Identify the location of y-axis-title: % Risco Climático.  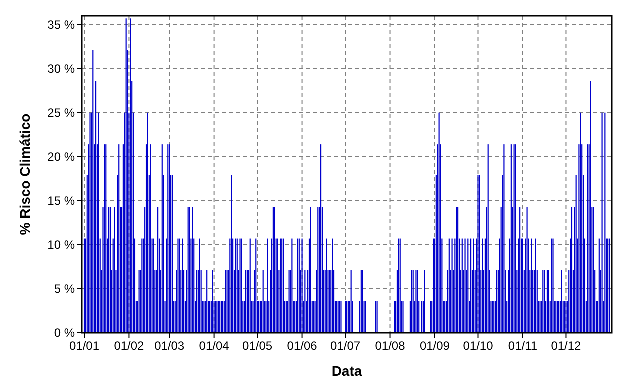
(25, 175).